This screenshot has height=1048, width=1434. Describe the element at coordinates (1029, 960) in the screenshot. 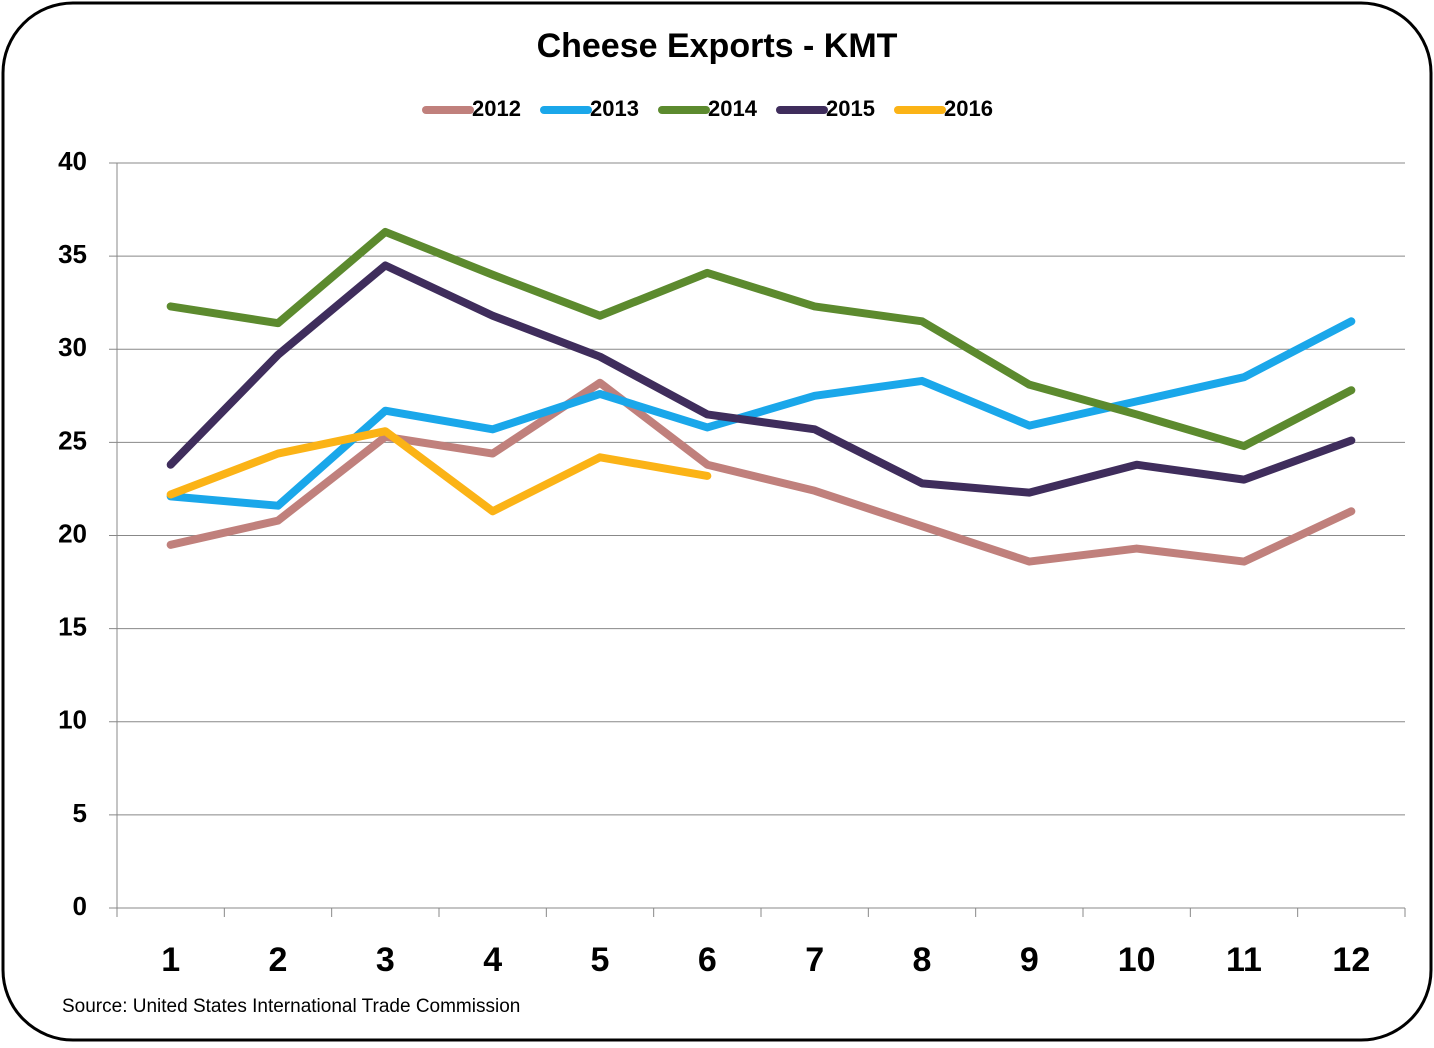

I see `x-tick-label: 9` at that location.